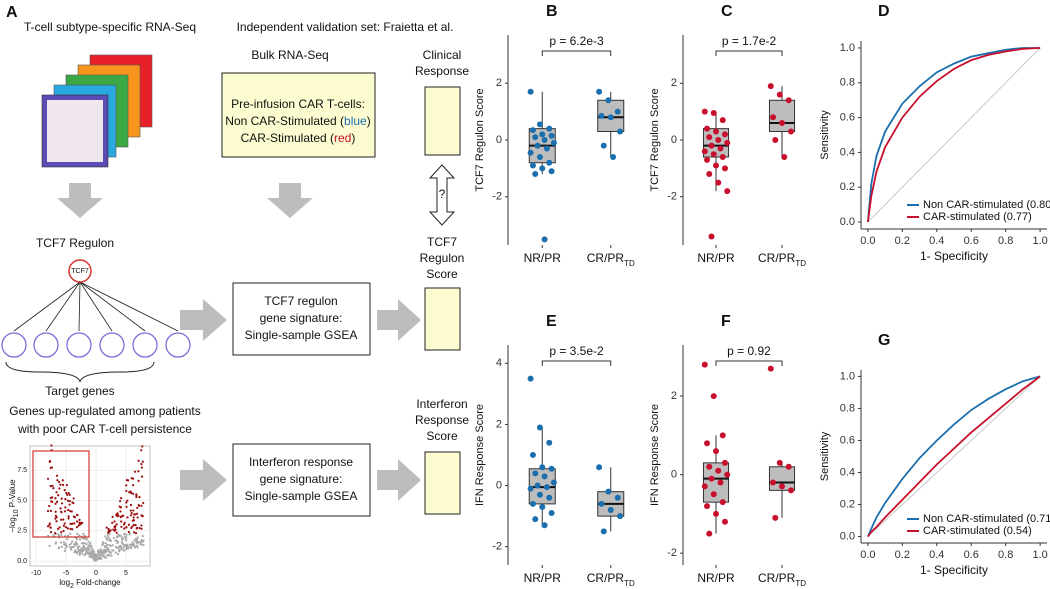 This screenshot has height=589, width=1050. What do you see at coordinates (551, 321) in the screenshot?
I see `panel-label: E` at bounding box center [551, 321].